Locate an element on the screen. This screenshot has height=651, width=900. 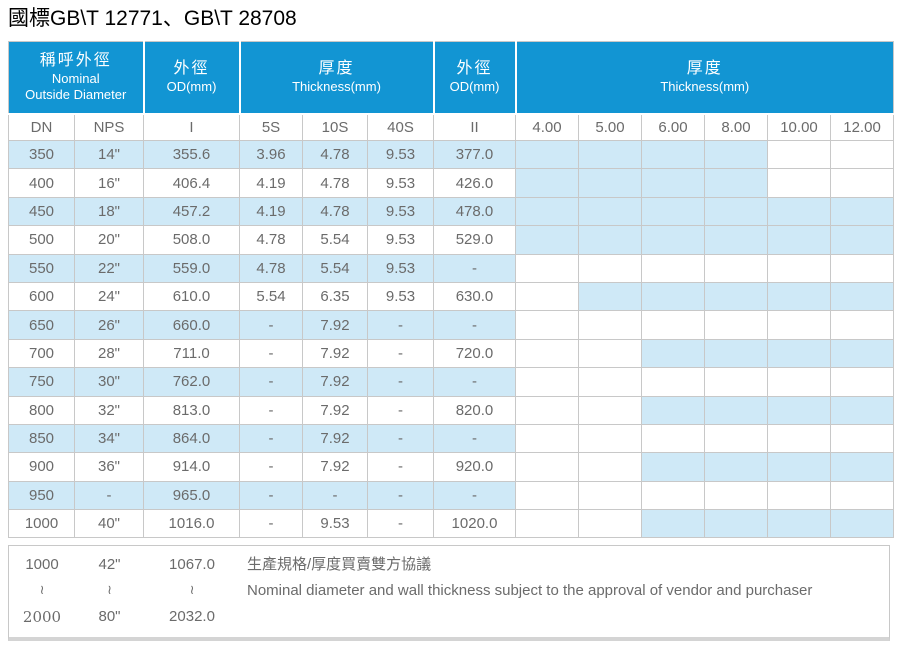
cell-od1: 610.0 is located at coordinates (191, 296).